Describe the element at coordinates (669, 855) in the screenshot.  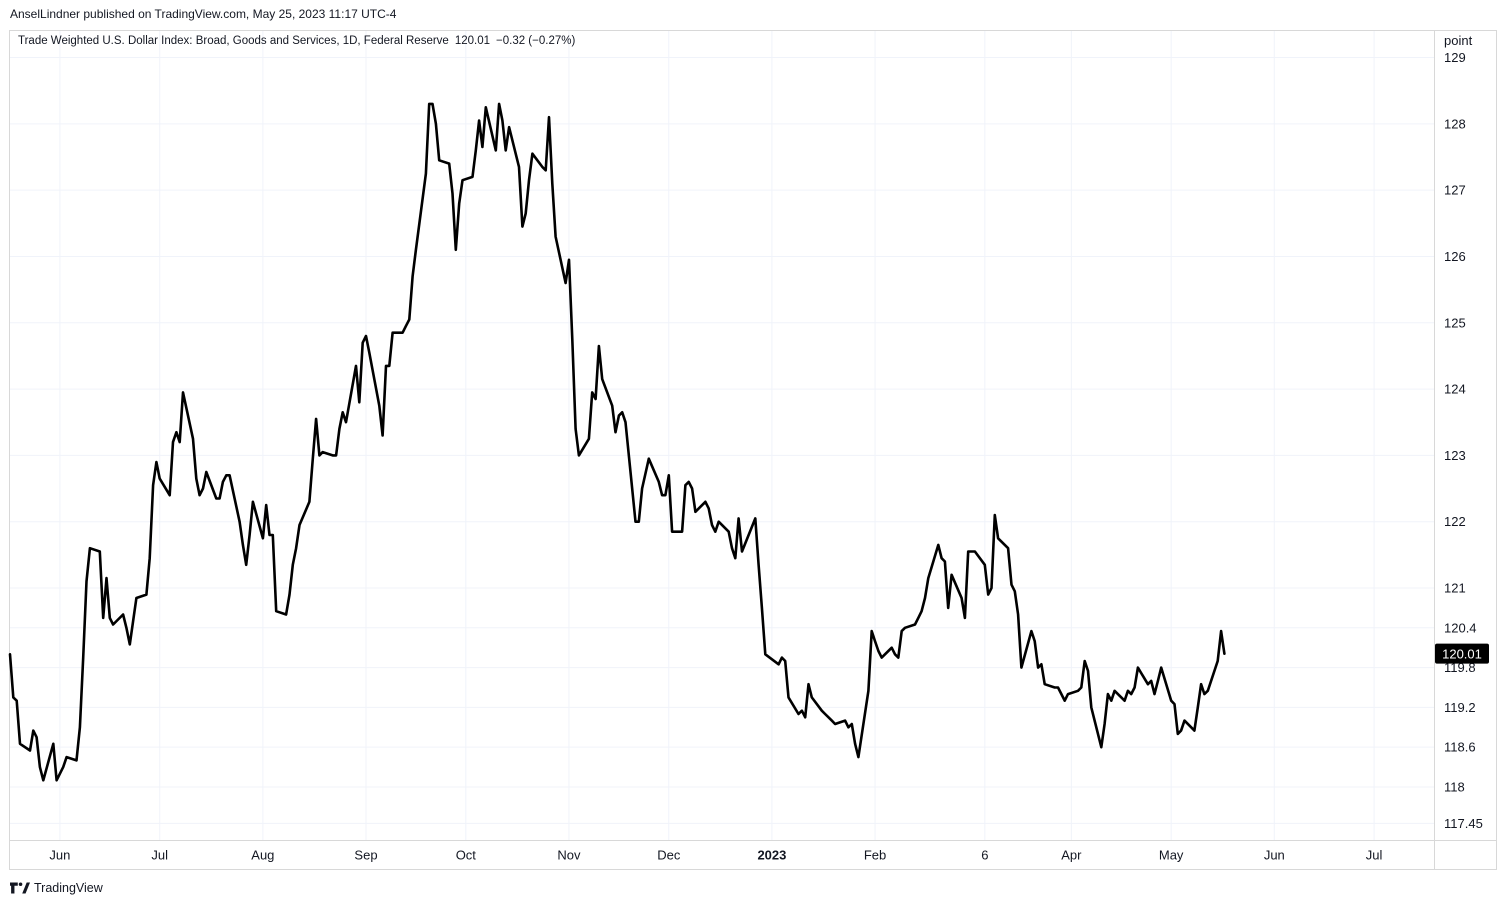
I see `x-tick-label: Dec` at that location.